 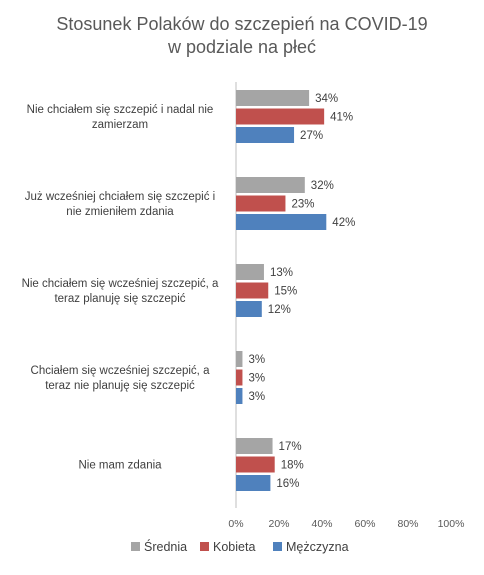 What do you see at coordinates (321, 524) in the screenshot?
I see `x-tick-label: 40%` at bounding box center [321, 524].